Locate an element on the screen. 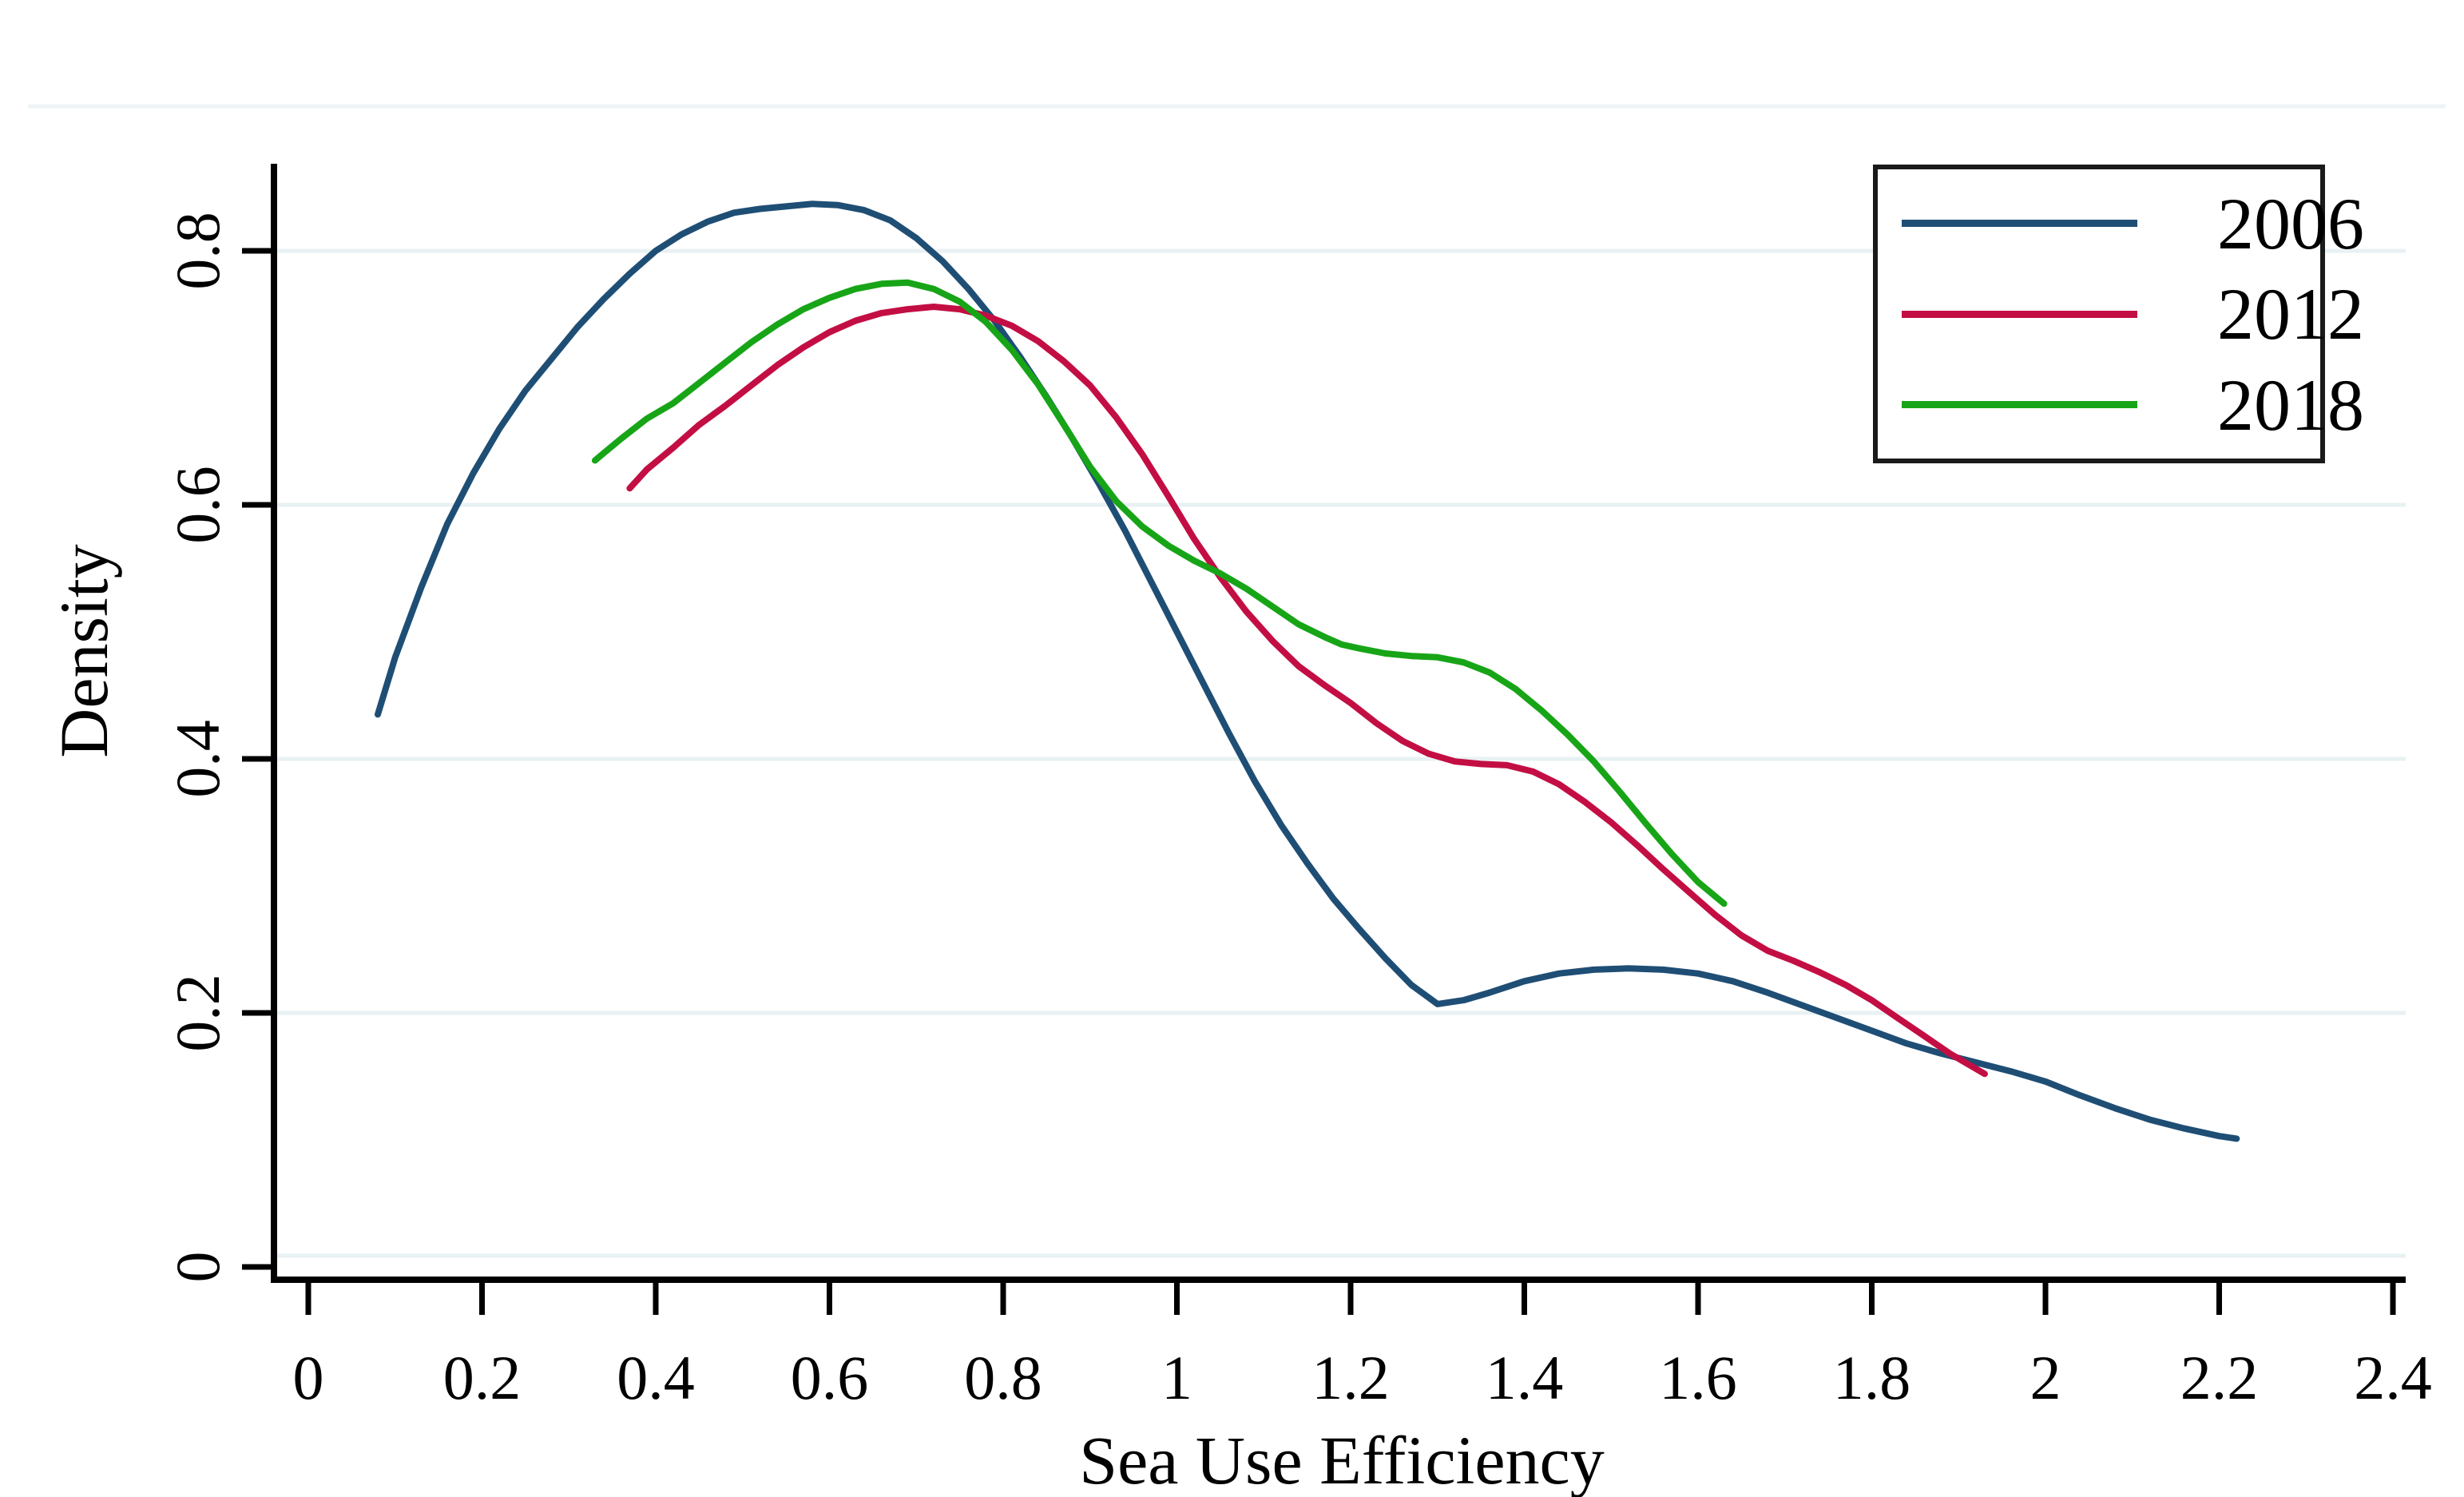  legend-item-2006: 2006 is located at coordinates (2121, 224).